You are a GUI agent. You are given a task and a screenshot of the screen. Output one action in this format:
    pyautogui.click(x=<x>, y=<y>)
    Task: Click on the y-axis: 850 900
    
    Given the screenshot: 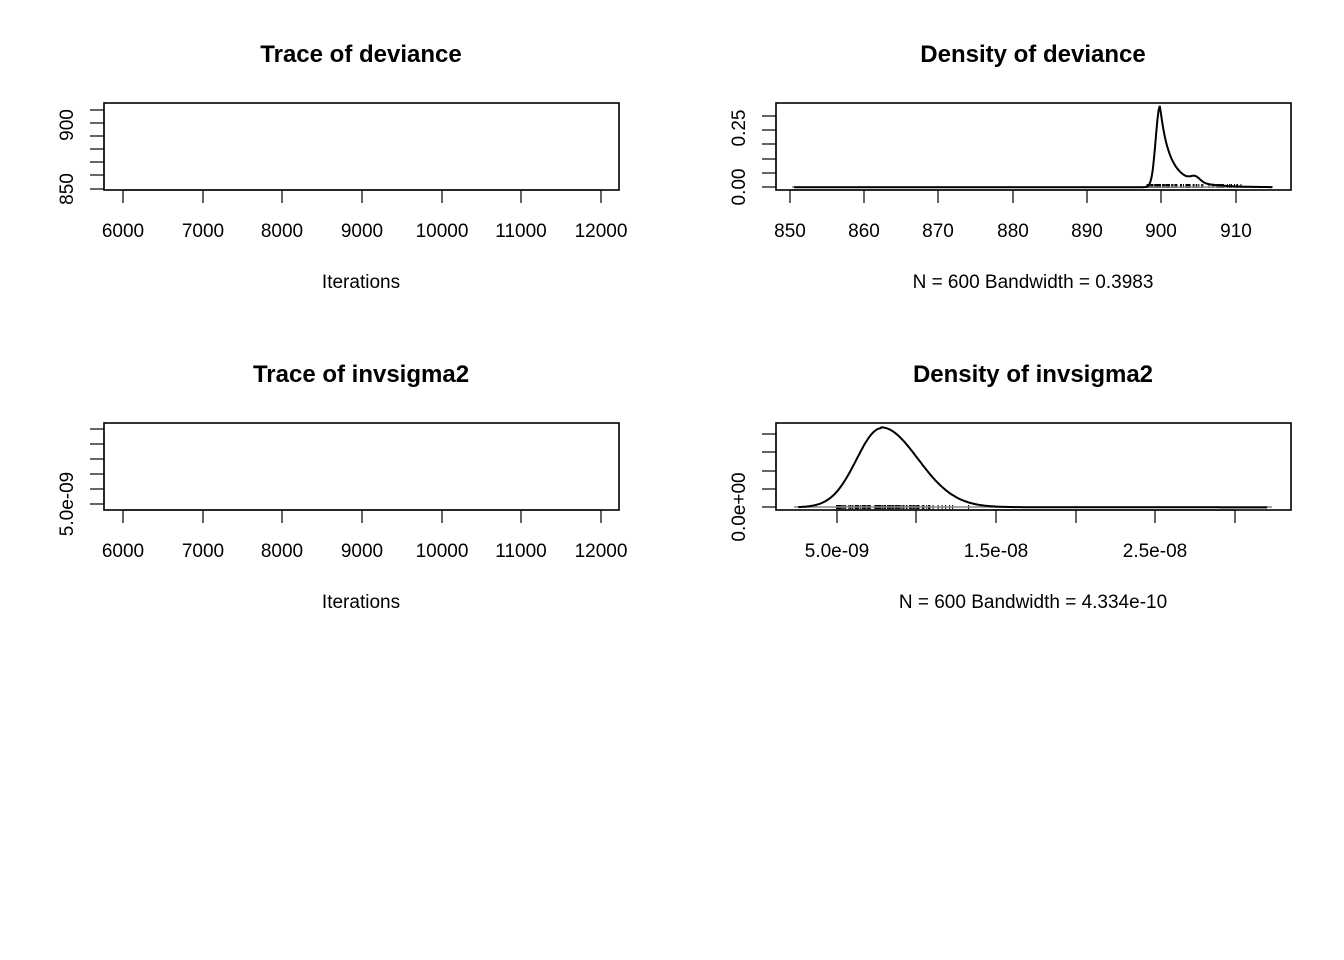 What is the action you would take?
    pyautogui.click(x=81, y=157)
    